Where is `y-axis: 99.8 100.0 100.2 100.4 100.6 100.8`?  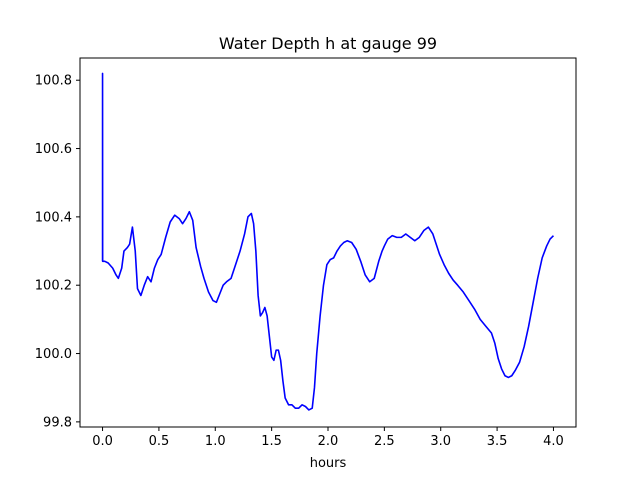 y-axis: 99.8 100.0 100.2 100.4 100.6 100.8 is located at coordinates (57, 252).